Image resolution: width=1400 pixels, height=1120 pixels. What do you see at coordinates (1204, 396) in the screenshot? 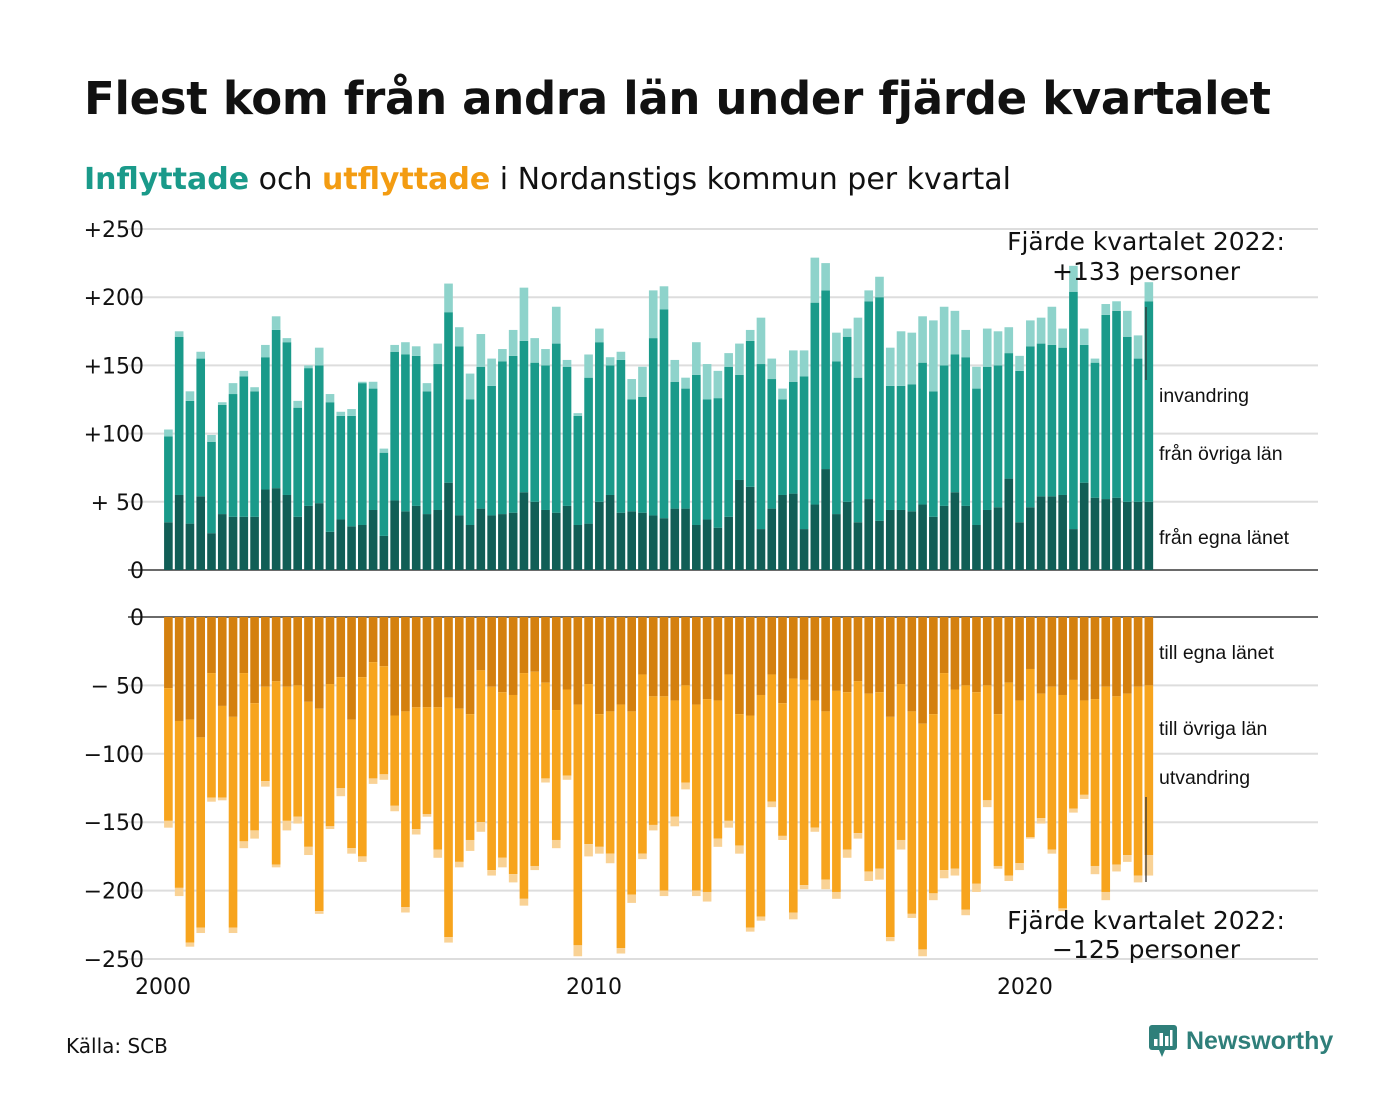
I see `top-series-label: invandring` at bounding box center [1204, 396].